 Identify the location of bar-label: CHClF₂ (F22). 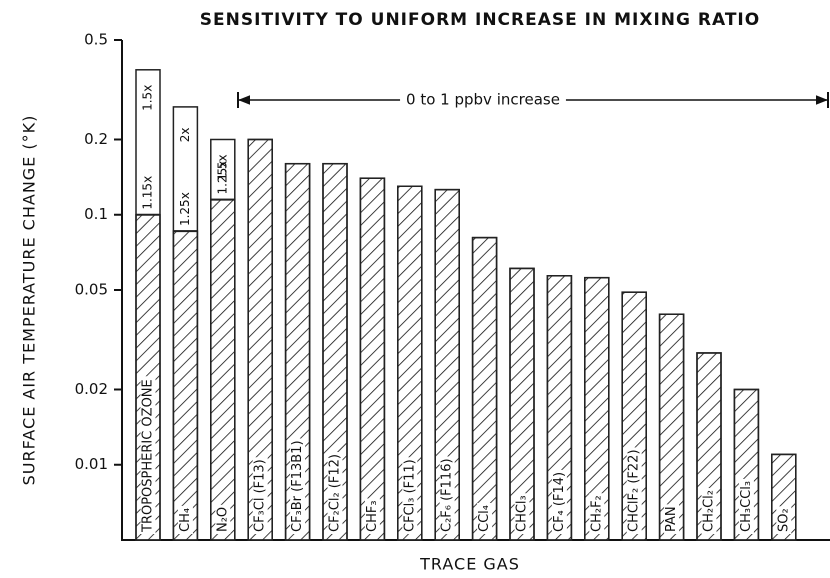
(634, 490).